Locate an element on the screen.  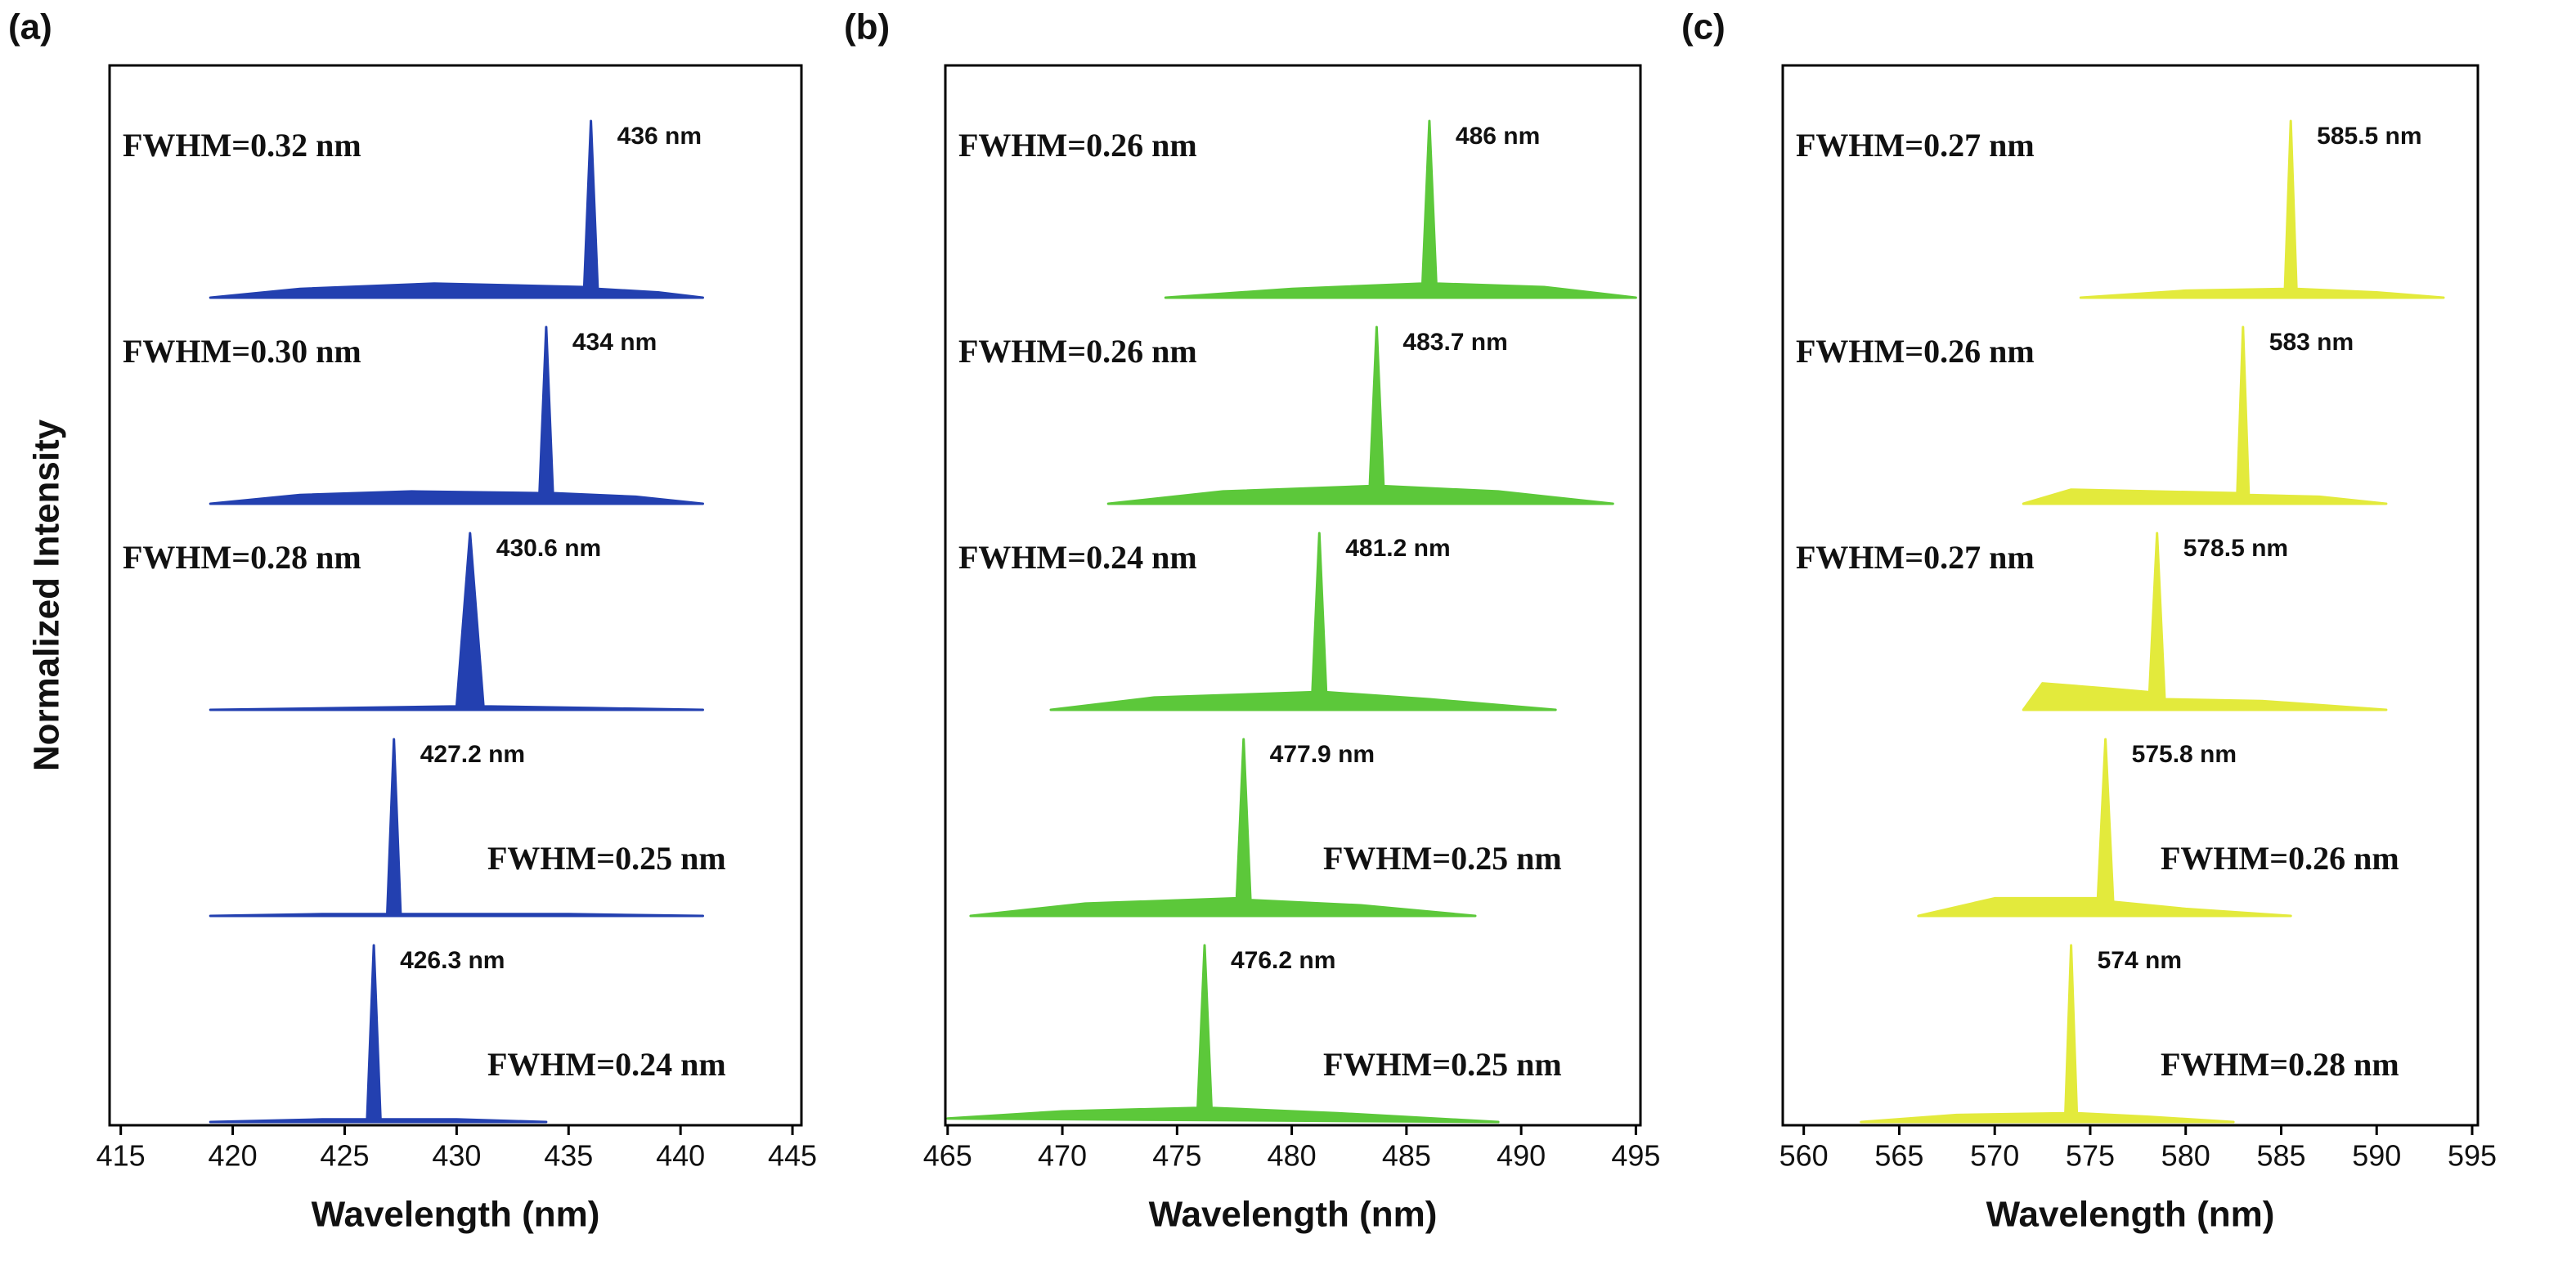
panel-label: (b) is located at coordinates (867, 27).